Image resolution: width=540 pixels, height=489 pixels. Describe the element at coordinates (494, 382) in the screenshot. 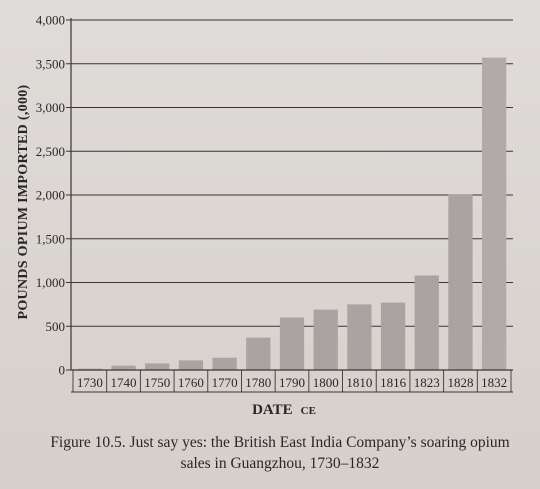

I see `x-tick-label: 1832` at that location.